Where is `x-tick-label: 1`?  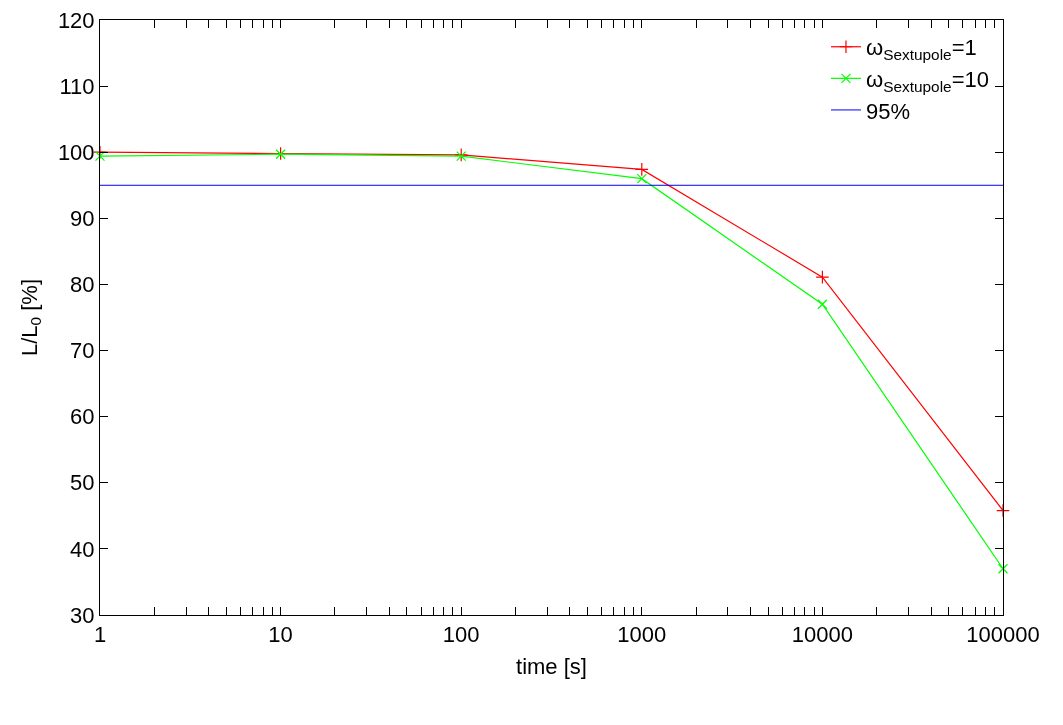
x-tick-label: 1 is located at coordinates (100, 635).